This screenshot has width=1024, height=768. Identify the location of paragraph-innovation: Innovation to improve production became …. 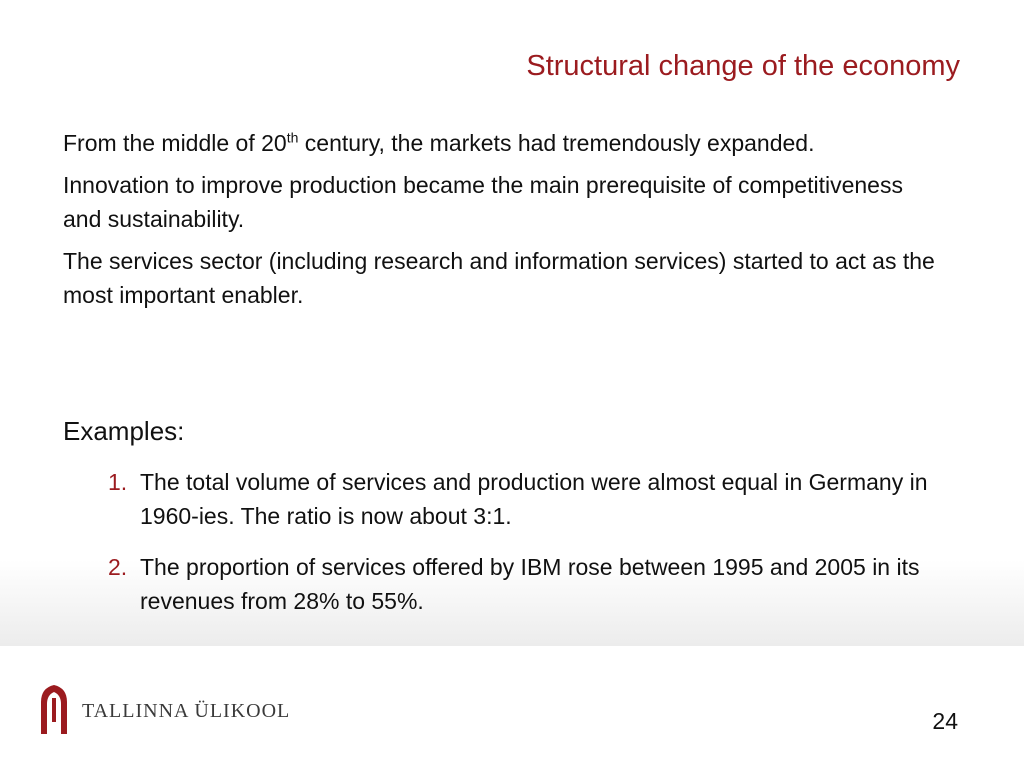
(483, 202).